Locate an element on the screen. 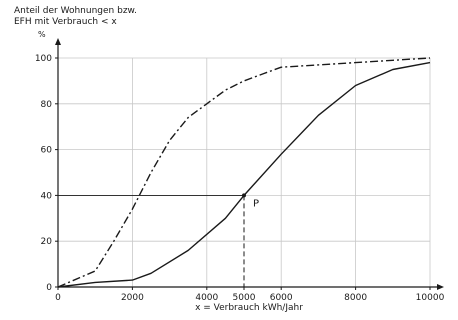  y-tick-label-80: 80 is located at coordinates (47, 105).